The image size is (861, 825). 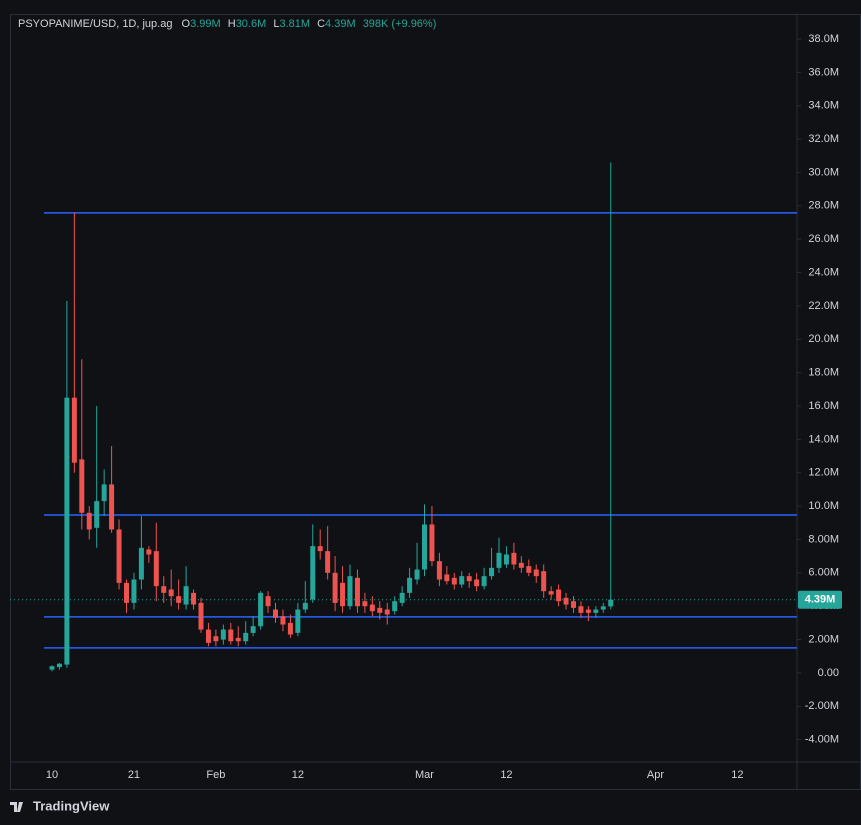 What do you see at coordinates (823, 139) in the screenshot?
I see `y-tick-label: 32.0M` at bounding box center [823, 139].